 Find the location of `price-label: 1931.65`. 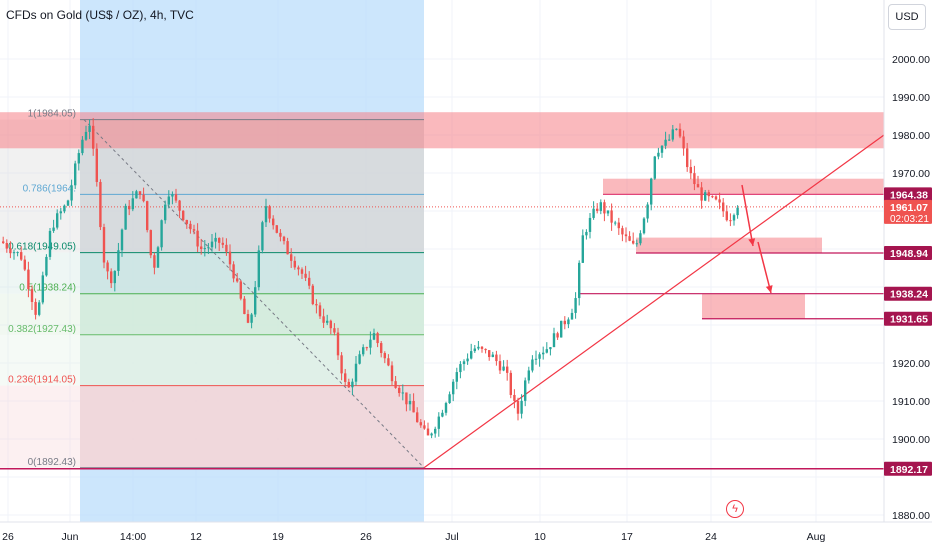

price-label: 1931.65 is located at coordinates (909, 320).